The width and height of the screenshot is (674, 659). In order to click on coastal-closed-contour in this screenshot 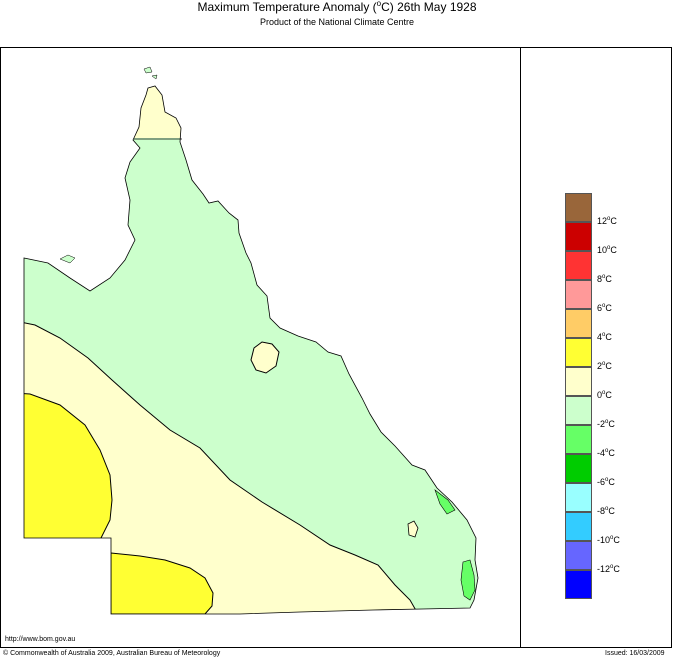, I will do `click(413, 529)`.